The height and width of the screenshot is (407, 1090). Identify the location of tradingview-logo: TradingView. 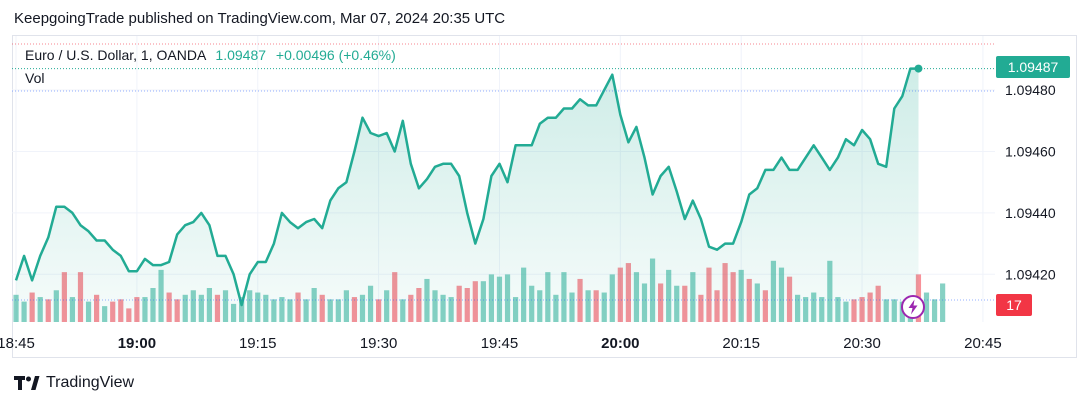
(74, 383).